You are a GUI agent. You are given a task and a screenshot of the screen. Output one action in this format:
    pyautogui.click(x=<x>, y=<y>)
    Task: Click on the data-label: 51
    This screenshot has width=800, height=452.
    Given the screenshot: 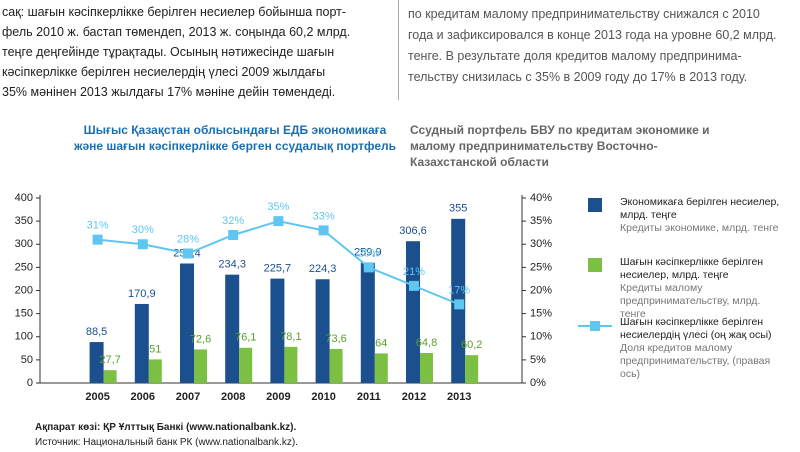 What is the action you would take?
    pyautogui.click(x=155, y=349)
    